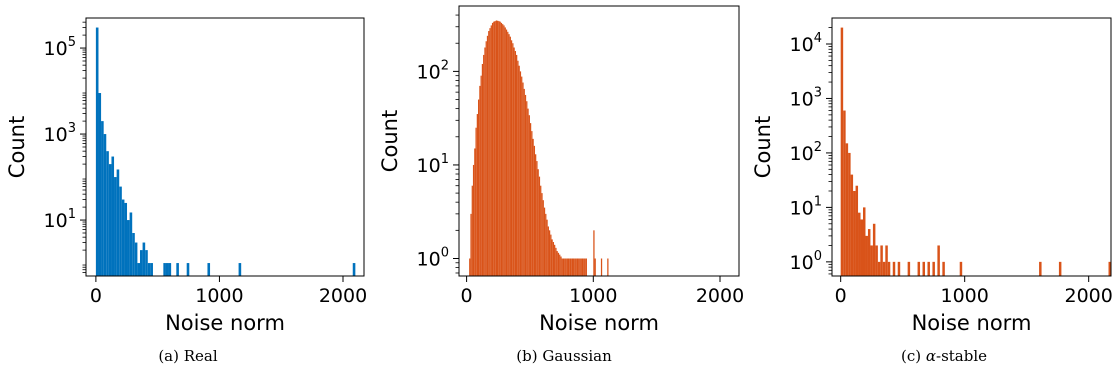  What do you see at coordinates (931, 356) in the screenshot?
I see `caption-alpha-symbol: α` at bounding box center [931, 356].